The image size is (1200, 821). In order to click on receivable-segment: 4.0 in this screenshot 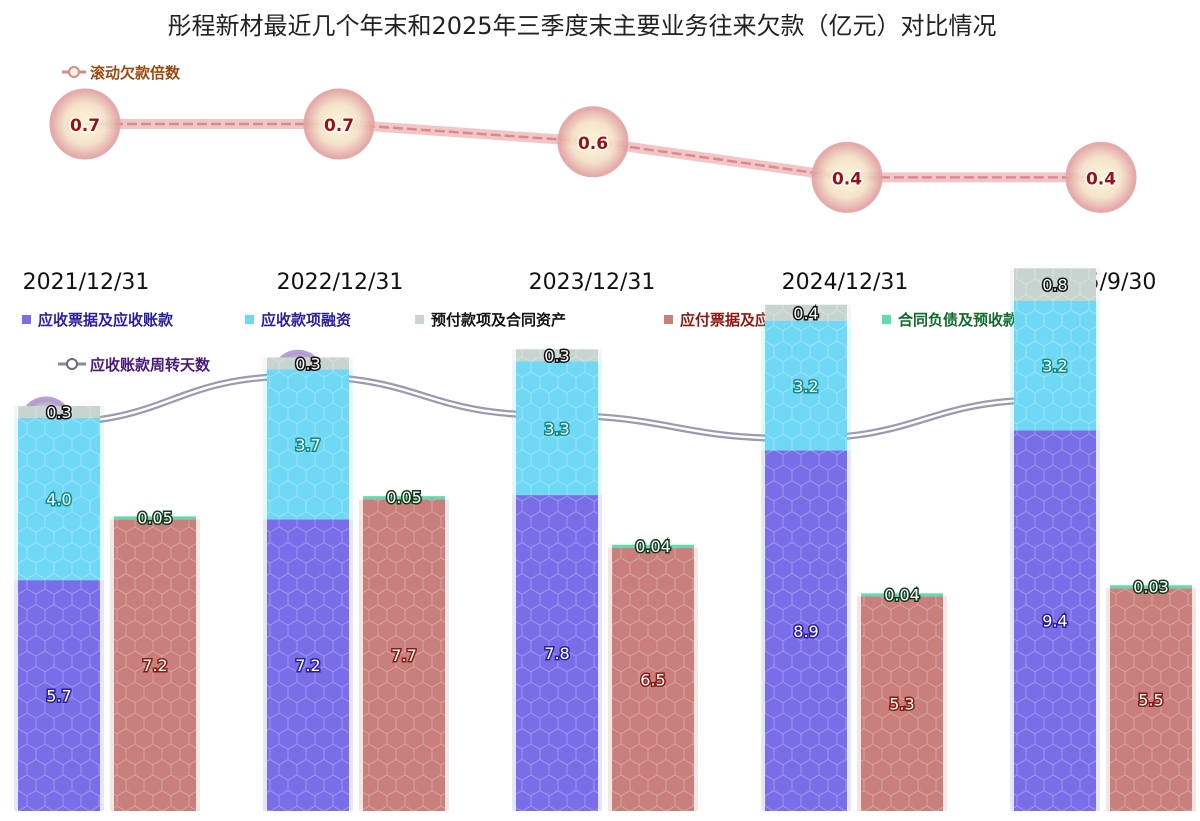, I will do `click(59, 499)`.